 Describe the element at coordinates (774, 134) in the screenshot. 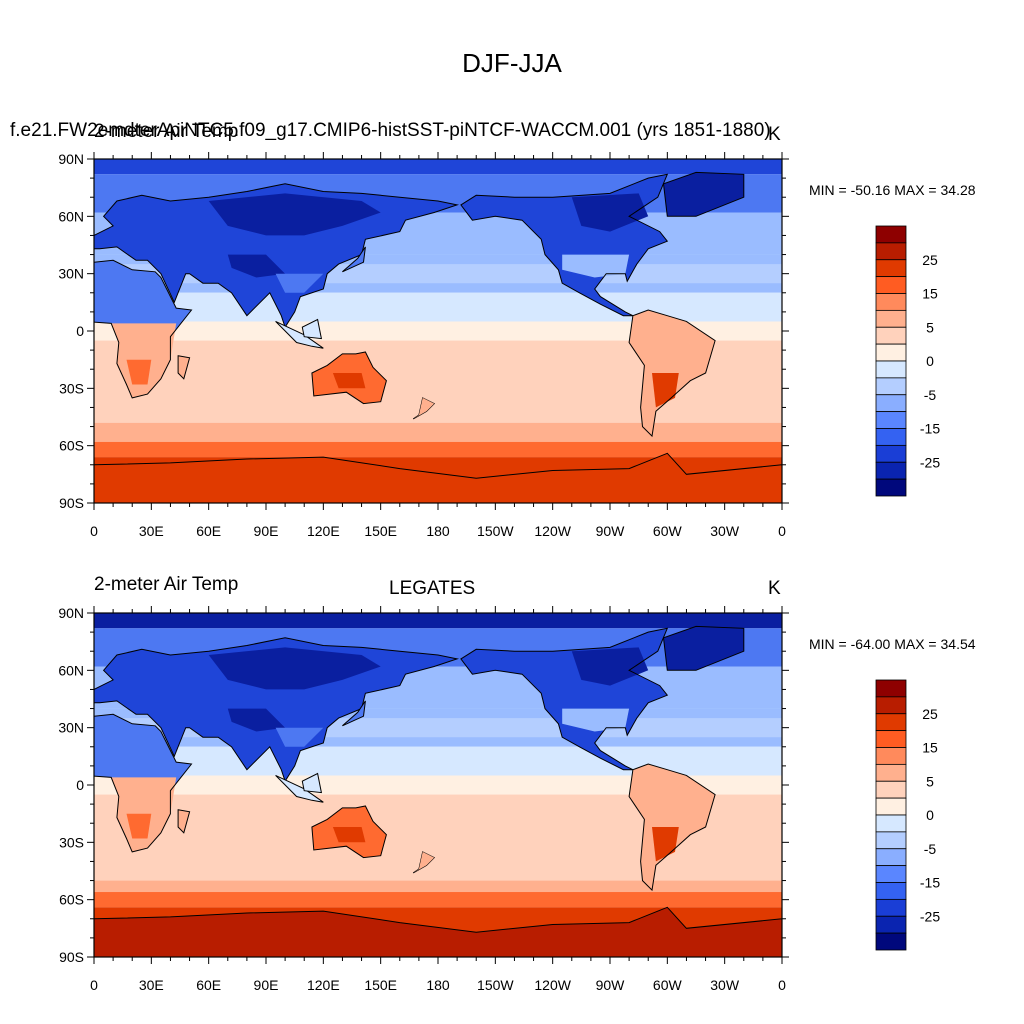

I see `panel-1-units: K` at that location.